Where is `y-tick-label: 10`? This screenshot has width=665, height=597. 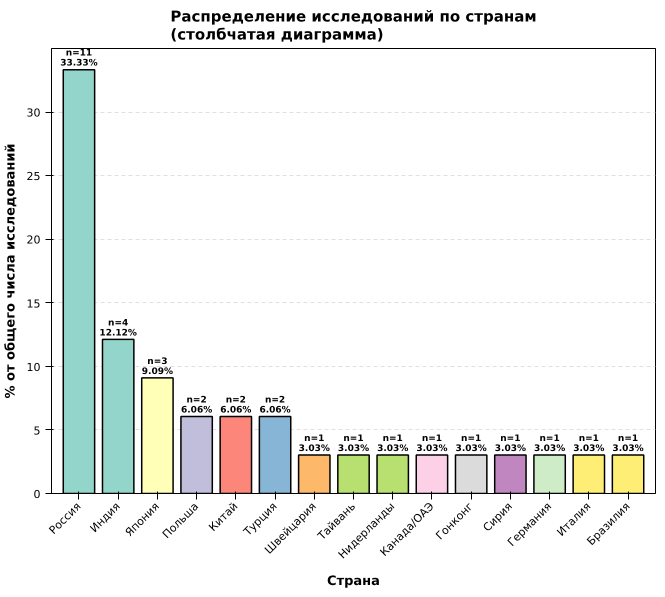
y-tick-label: 10 is located at coordinates (33, 367).